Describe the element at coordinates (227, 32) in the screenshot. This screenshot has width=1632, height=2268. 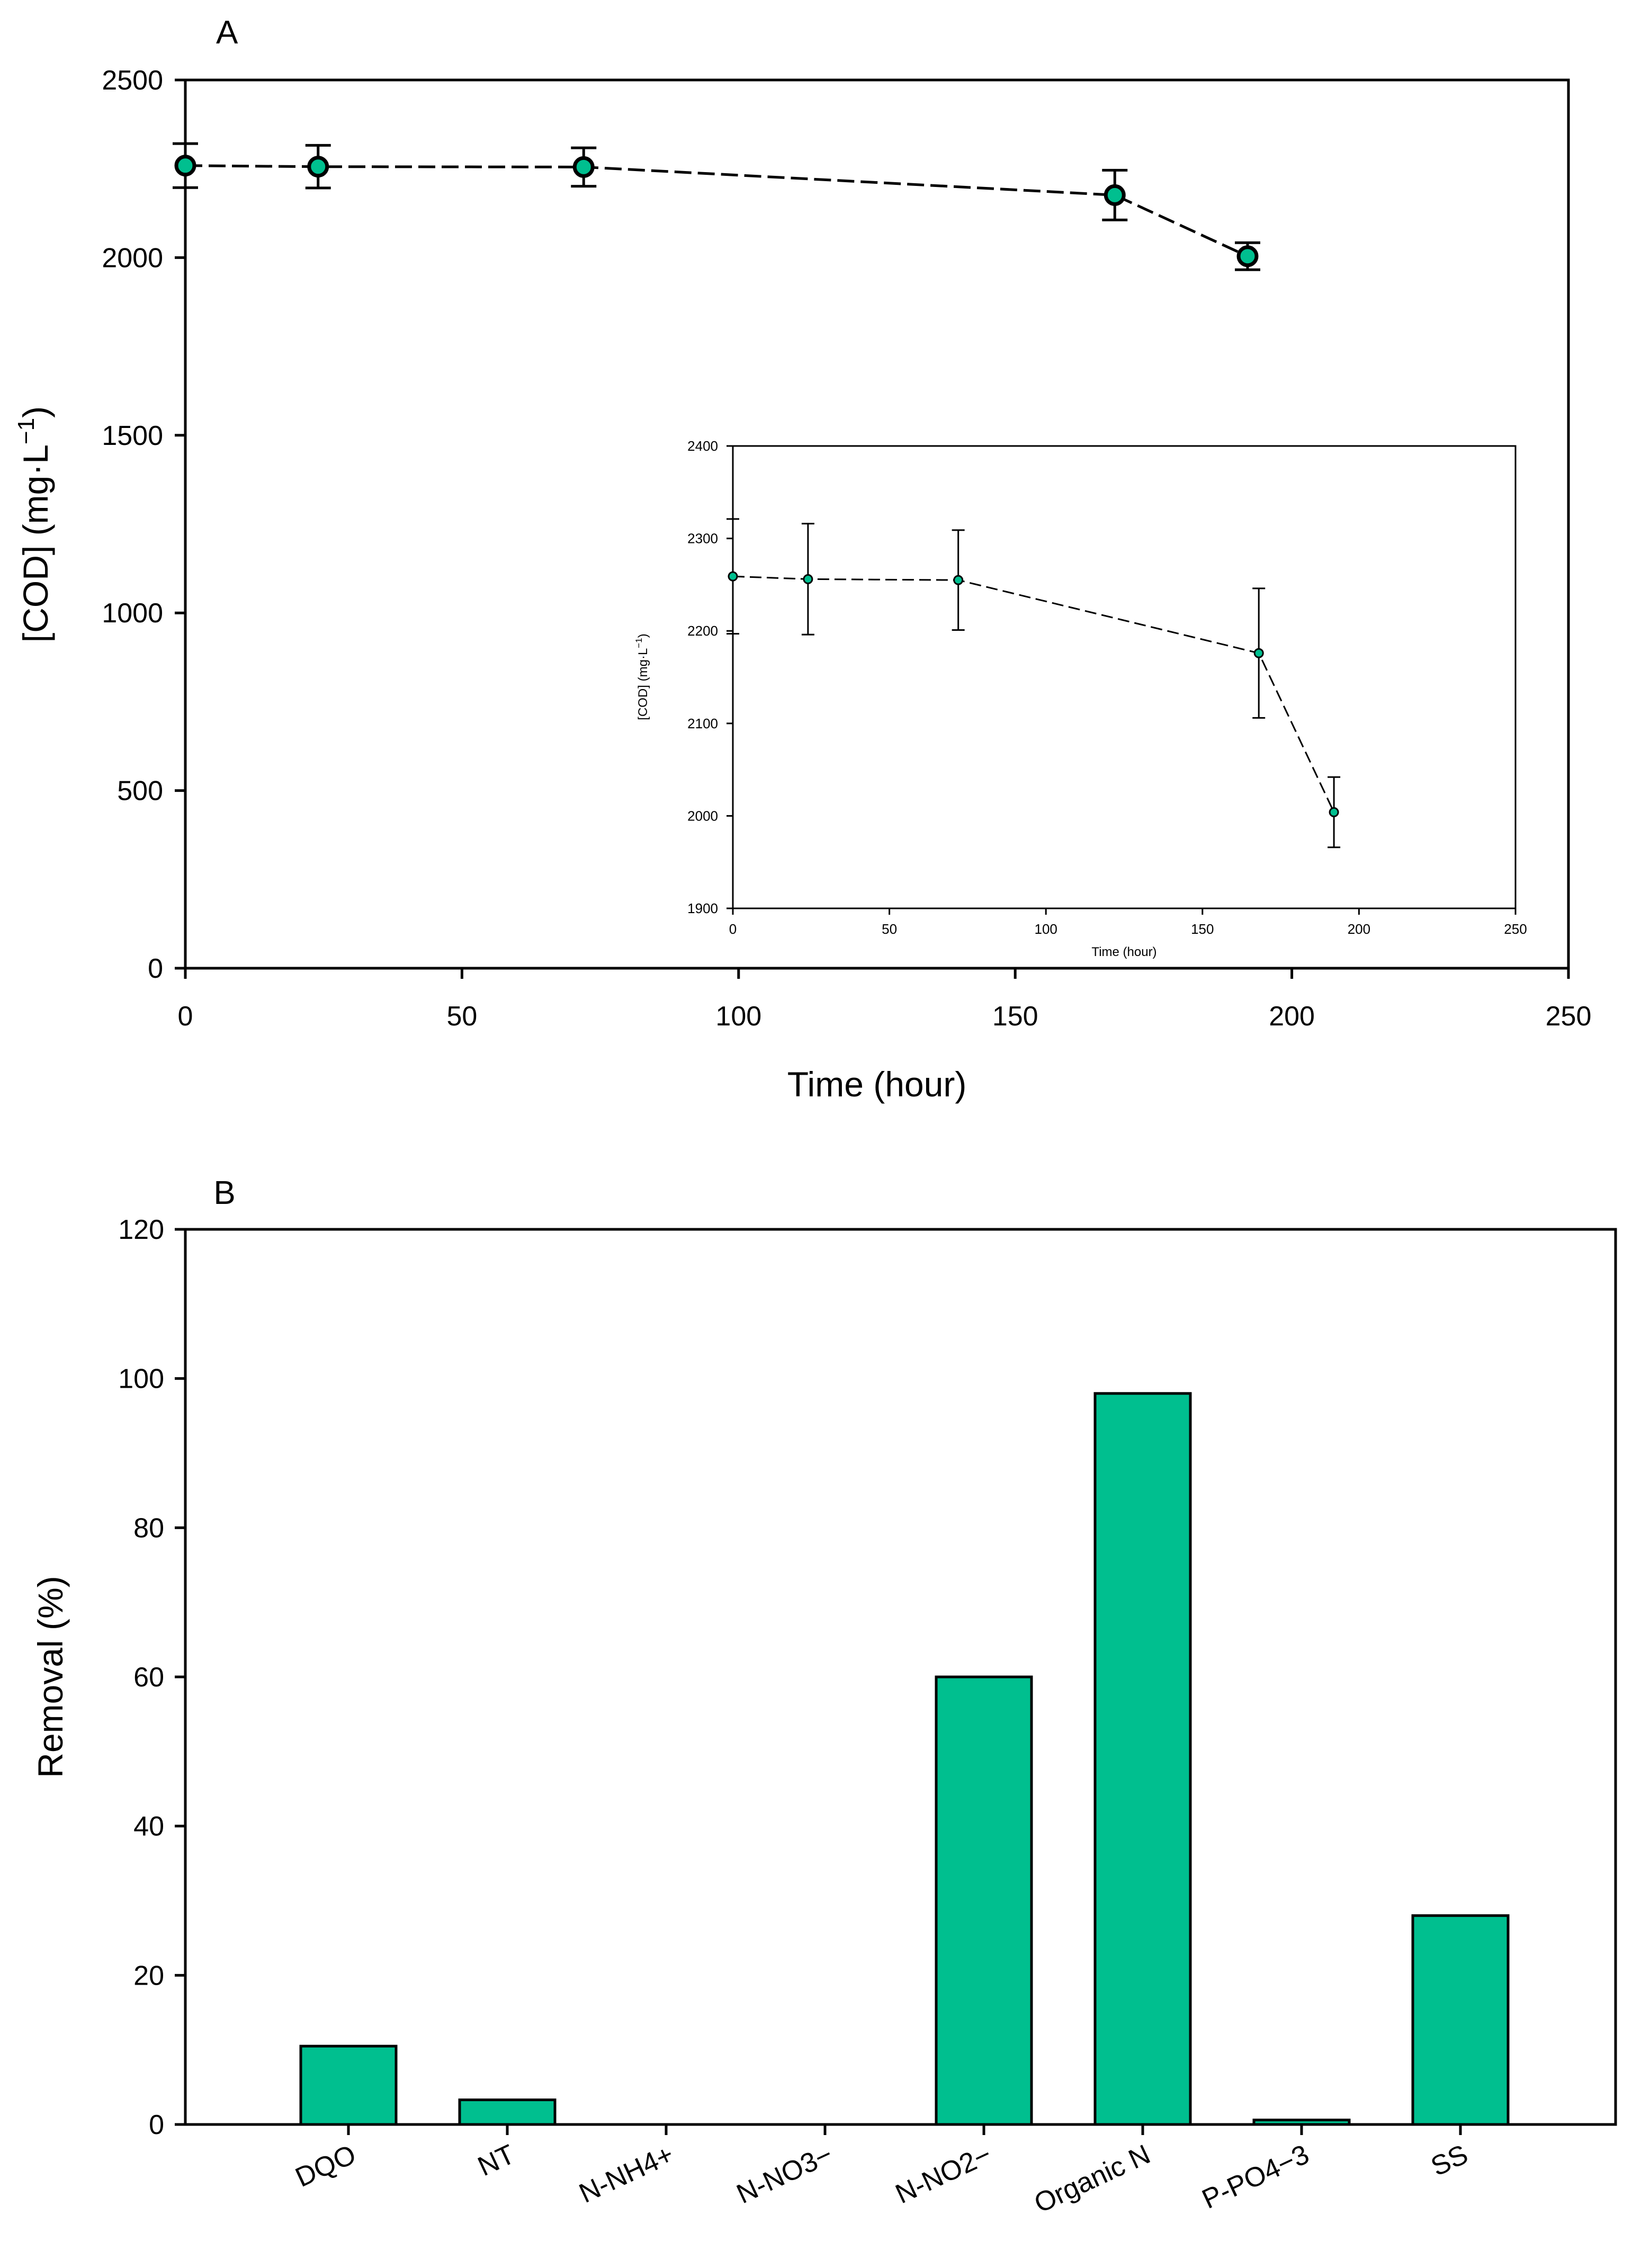
I see `panel-a-label: A` at that location.